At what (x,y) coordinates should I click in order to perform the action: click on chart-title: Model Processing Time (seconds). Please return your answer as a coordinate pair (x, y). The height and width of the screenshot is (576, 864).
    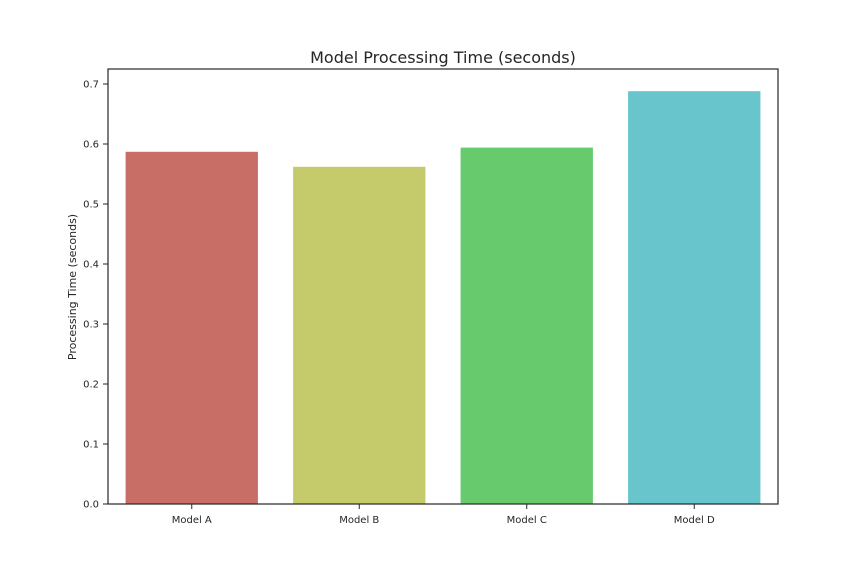
    Looking at the image, I should click on (443, 57).